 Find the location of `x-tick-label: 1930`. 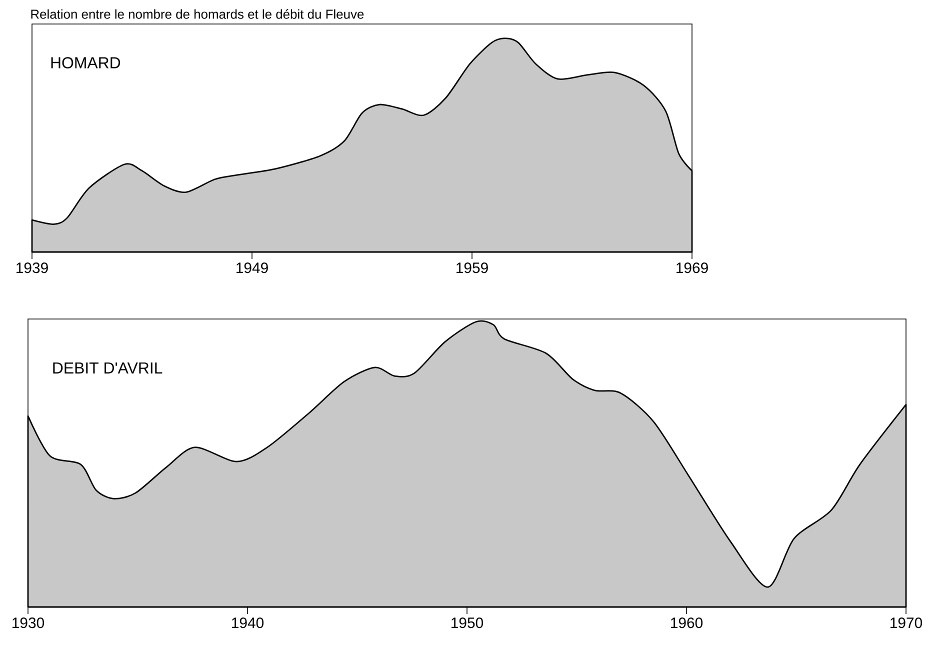

x-tick-label: 1930 is located at coordinates (28, 623).